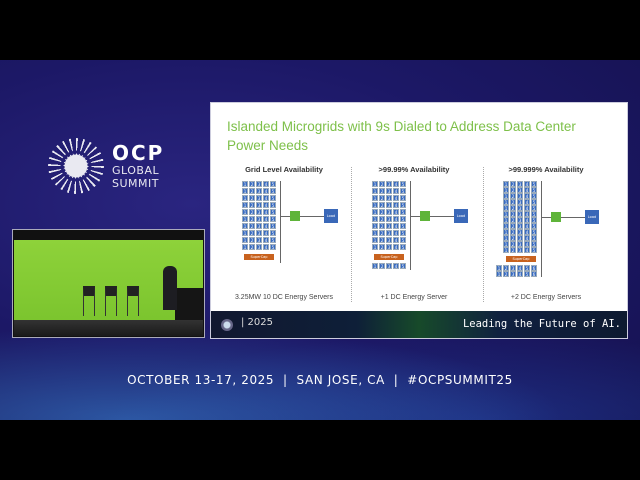 The height and width of the screenshot is (480, 640). What do you see at coordinates (415, 216) in the screenshot?
I see `feed-wire` at bounding box center [415, 216].